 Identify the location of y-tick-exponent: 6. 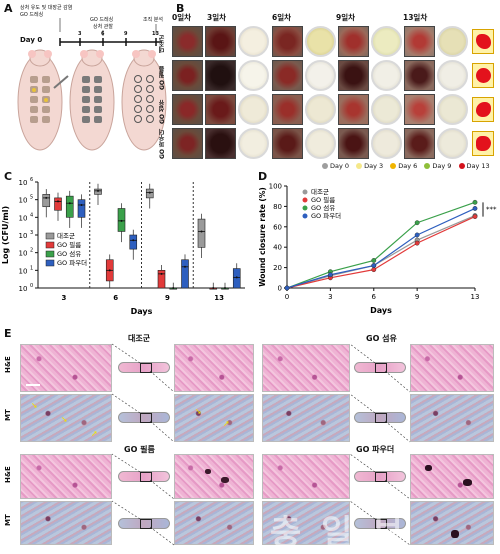
(31, 180).